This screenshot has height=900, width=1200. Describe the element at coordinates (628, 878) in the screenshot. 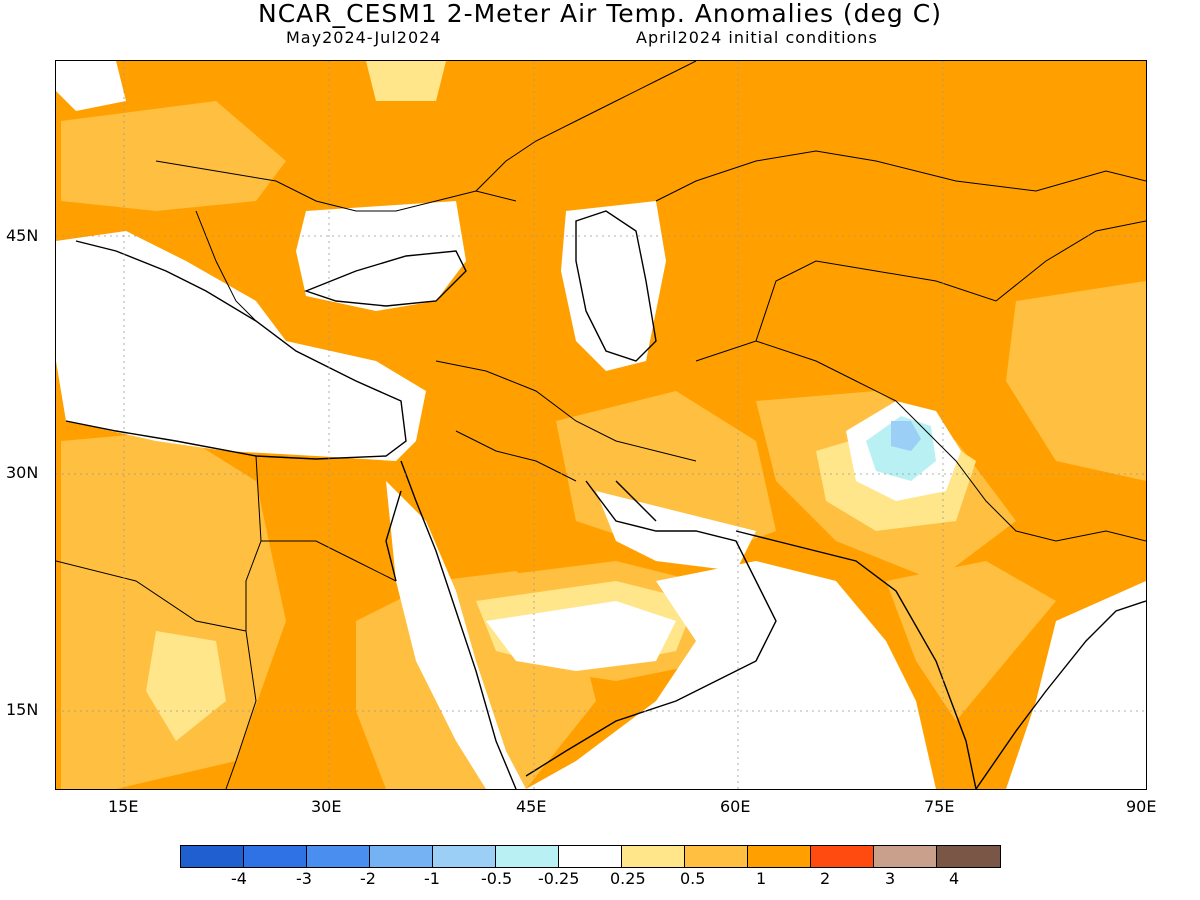

I see `colorbar-label: 0.25` at that location.